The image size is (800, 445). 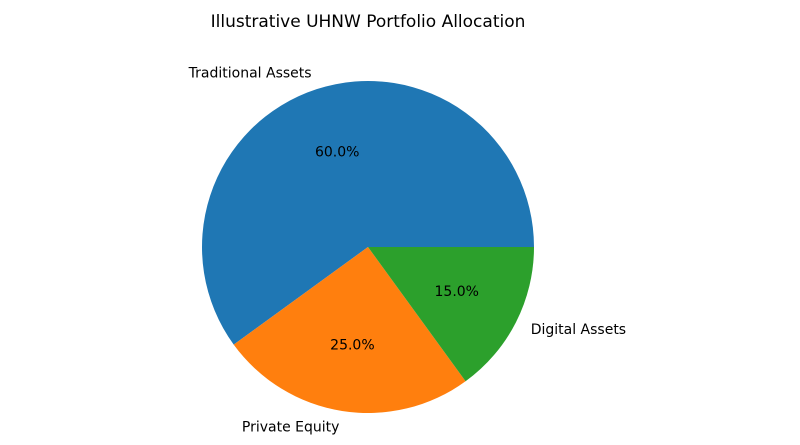 I want to click on value-label: 60.0%, so click(x=337, y=152).